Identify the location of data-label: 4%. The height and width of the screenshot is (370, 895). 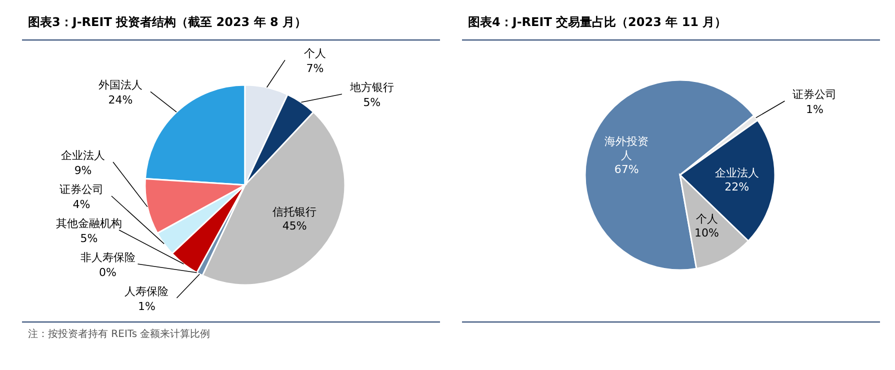
(81, 204).